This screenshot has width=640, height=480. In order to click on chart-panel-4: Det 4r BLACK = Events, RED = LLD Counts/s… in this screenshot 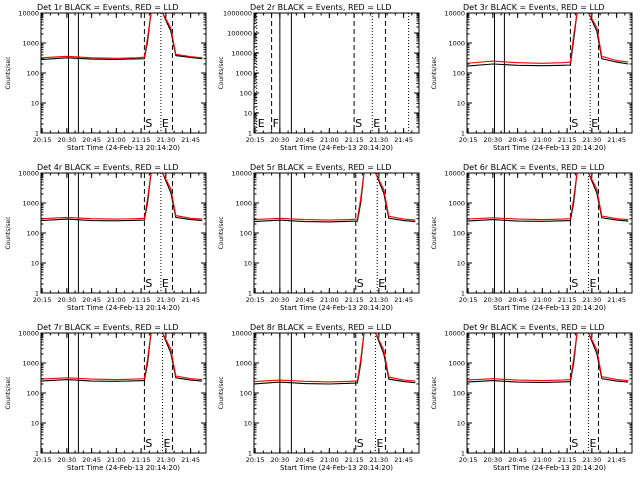, I will do `click(106, 237)`.